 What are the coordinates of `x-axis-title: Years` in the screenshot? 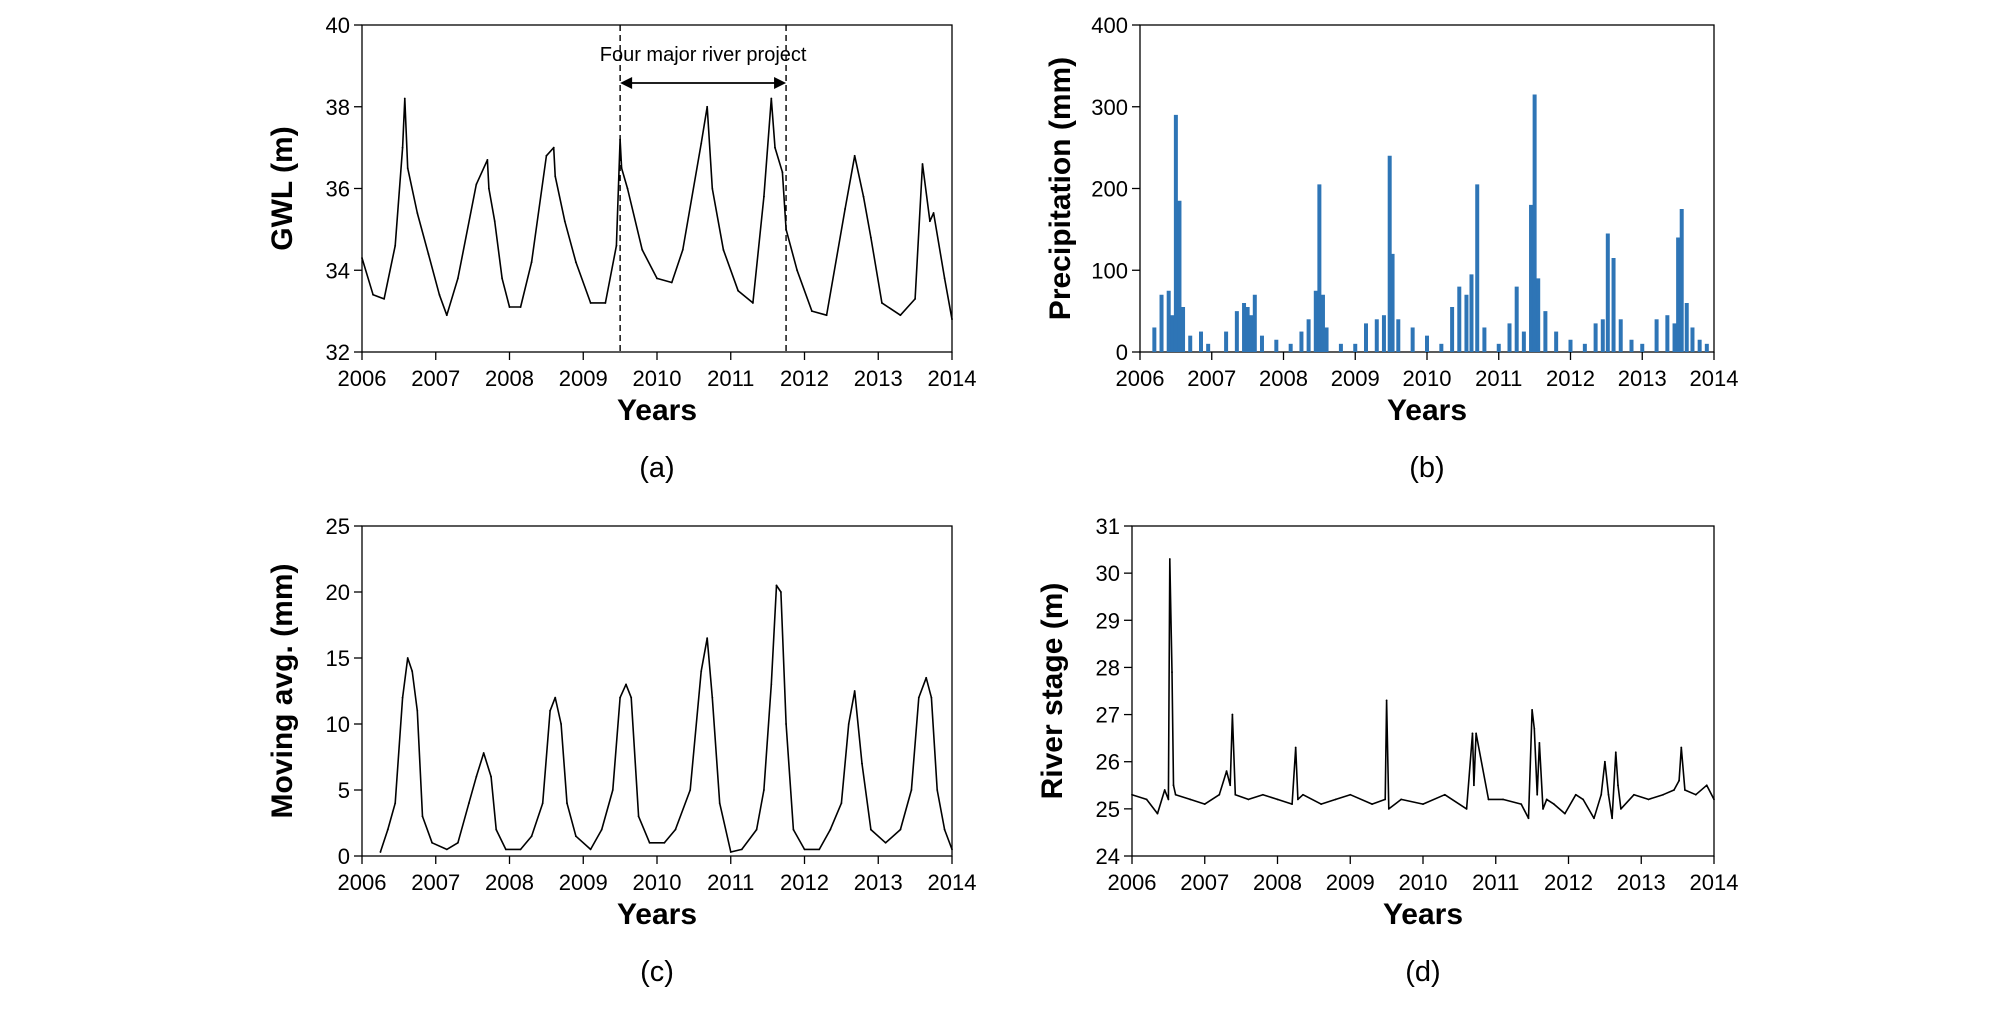 It's located at (657, 914).